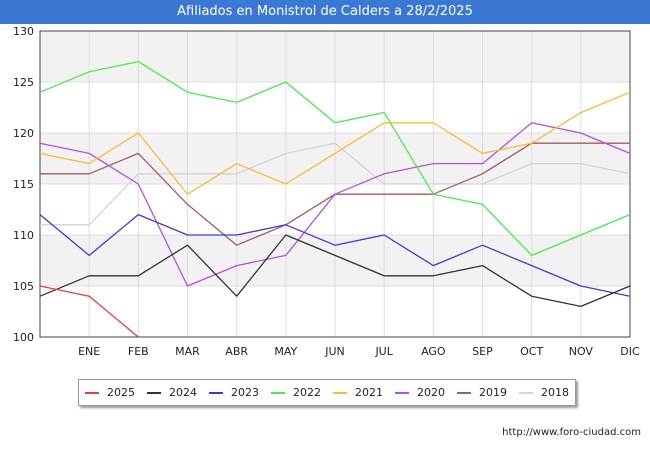  Describe the element at coordinates (431, 392) in the screenshot. I see `legend-label: 2020` at that location.